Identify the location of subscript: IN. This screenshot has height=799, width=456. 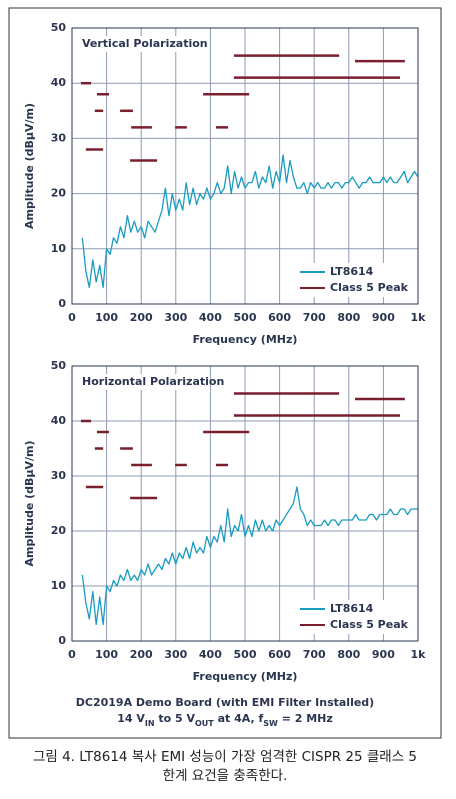
(150, 723).